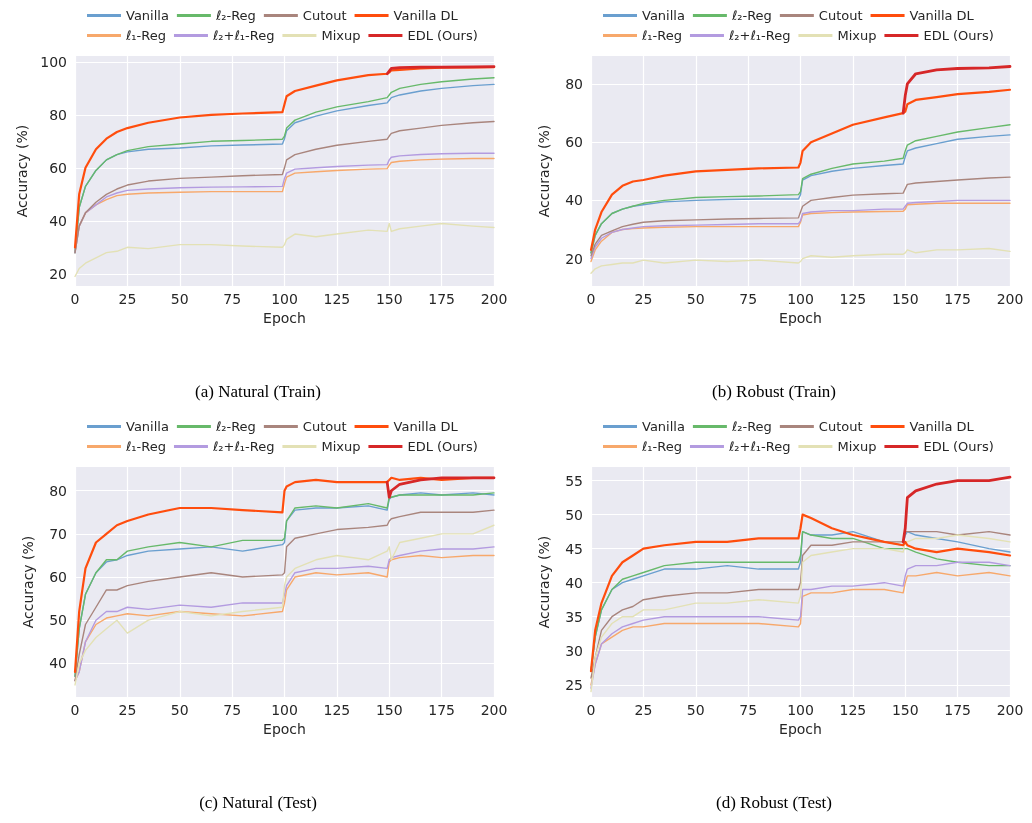 The height and width of the screenshot is (823, 1032). I want to click on text: (a) Natural (Train), so click(258, 391).